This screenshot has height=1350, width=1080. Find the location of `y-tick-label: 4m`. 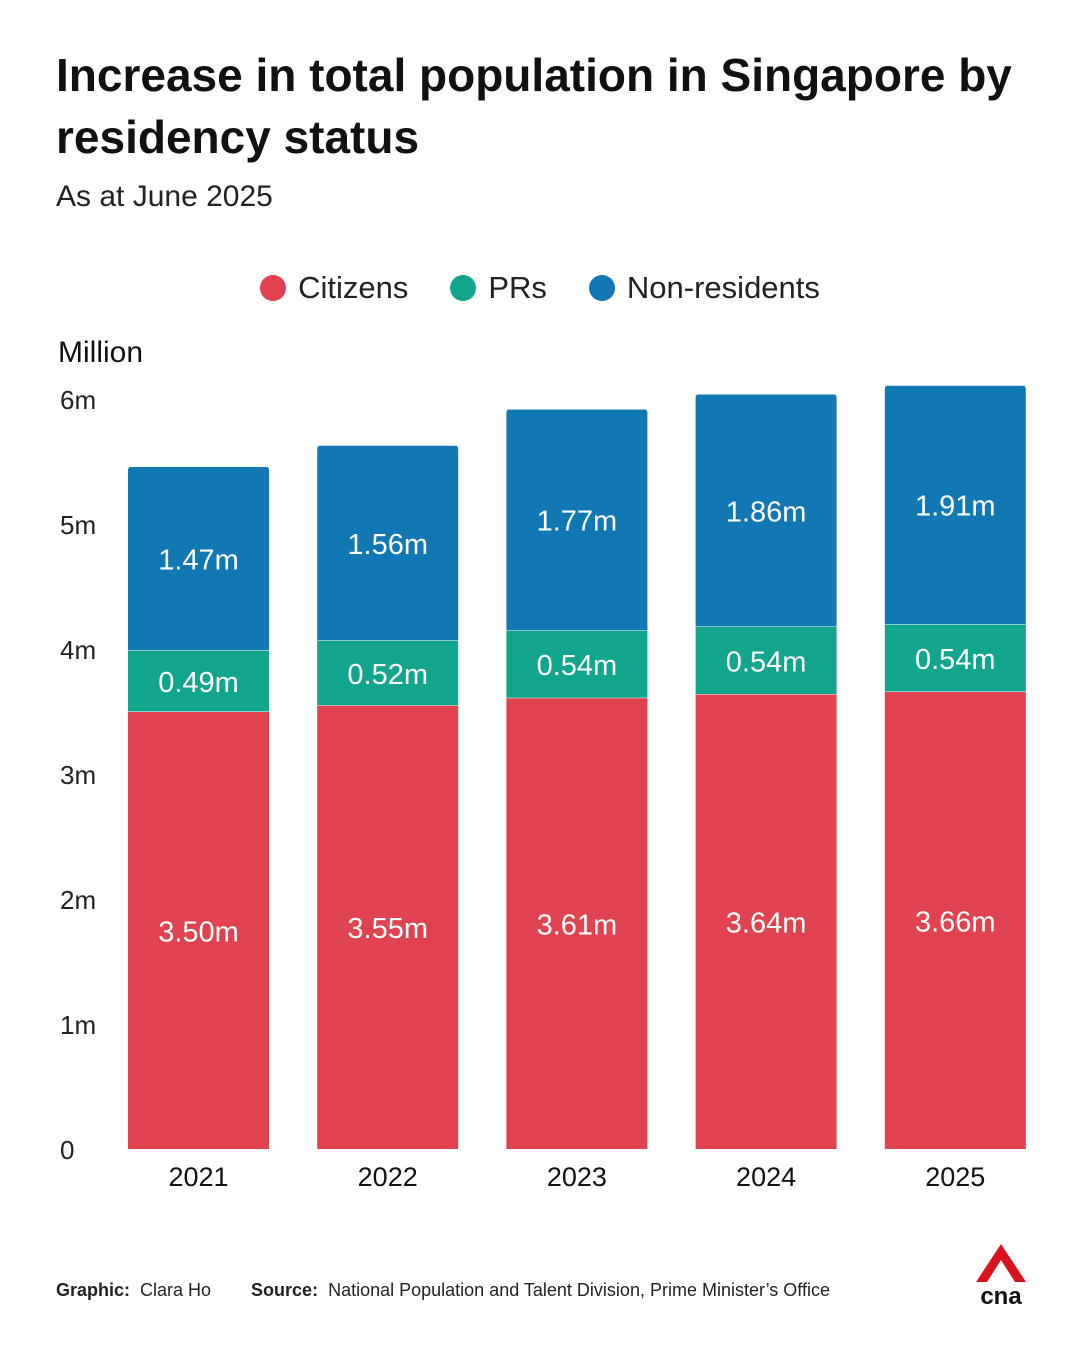

y-tick-label: 4m is located at coordinates (78, 650).